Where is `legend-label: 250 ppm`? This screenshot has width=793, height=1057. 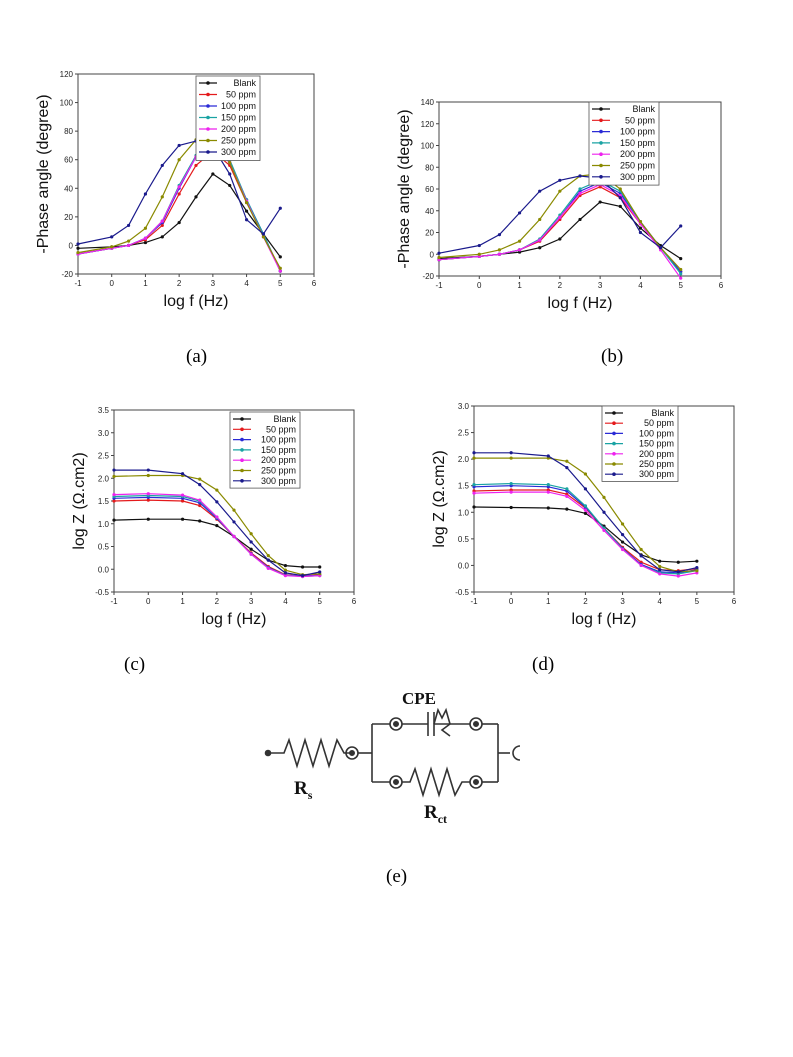 legend-label: 250 ppm is located at coordinates (278, 471).